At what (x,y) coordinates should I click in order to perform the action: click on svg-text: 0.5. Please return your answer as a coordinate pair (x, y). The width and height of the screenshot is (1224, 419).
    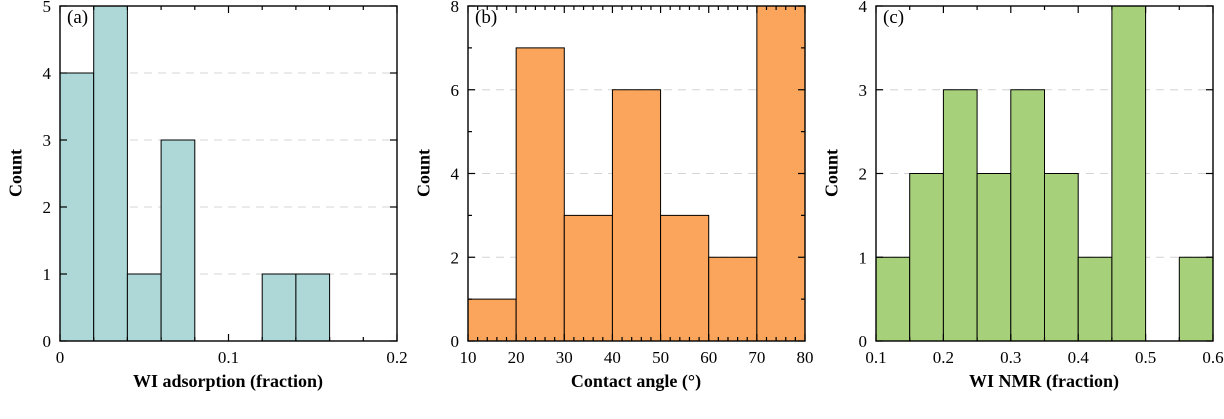
    Looking at the image, I should click on (1145, 357).